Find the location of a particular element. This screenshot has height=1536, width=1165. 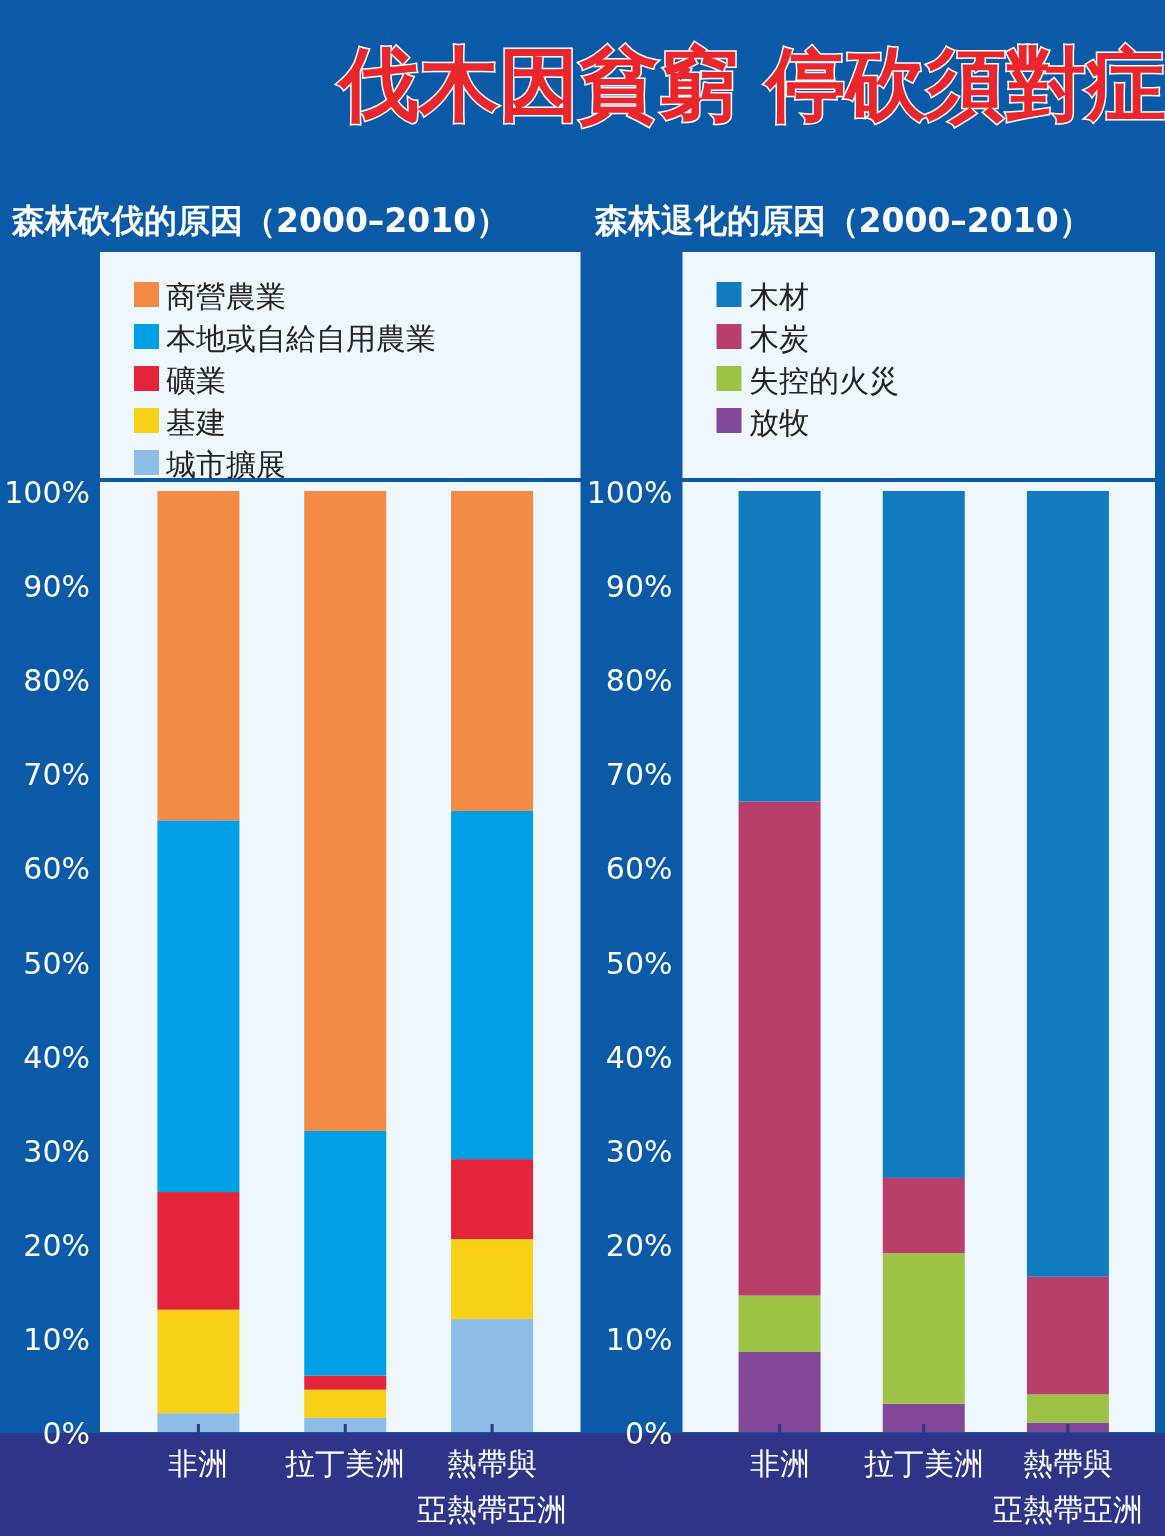

legend-label: 商營農業 is located at coordinates (226, 296).